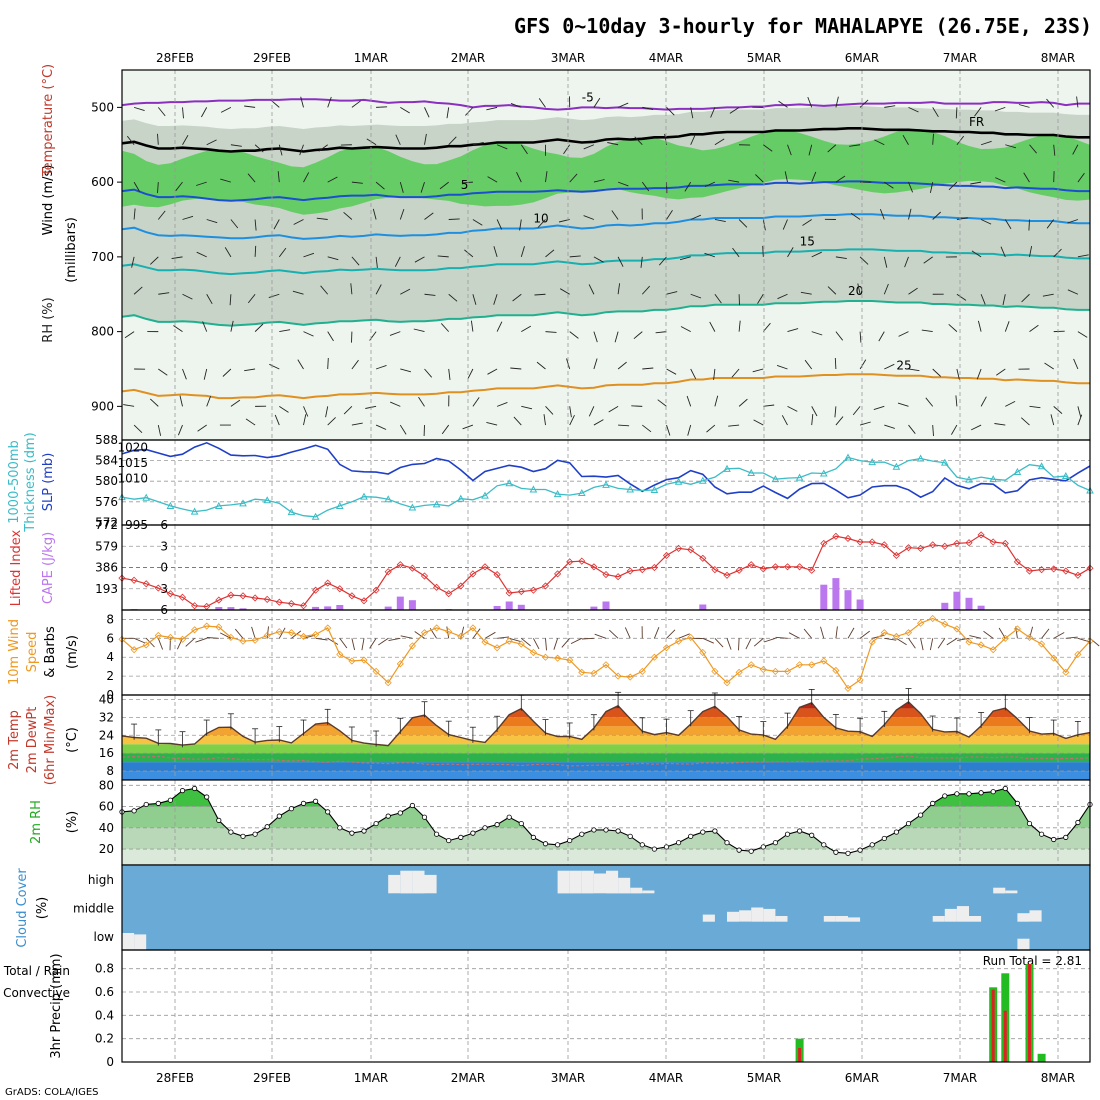  Describe the element at coordinates (14, 482) in the screenshot. I see `thickness-title-1: 1000-500mb` at that location.